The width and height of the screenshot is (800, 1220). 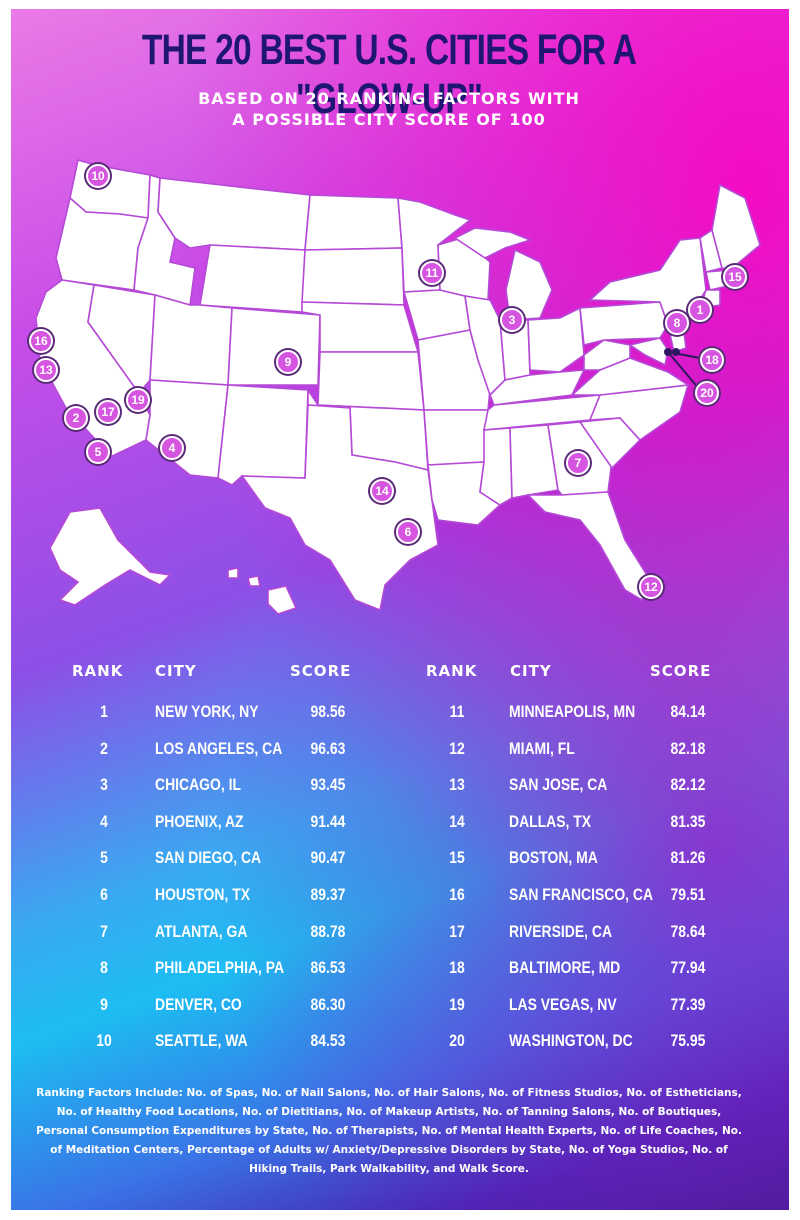 What do you see at coordinates (588, 546) in the screenshot?
I see `state-florida` at bounding box center [588, 546].